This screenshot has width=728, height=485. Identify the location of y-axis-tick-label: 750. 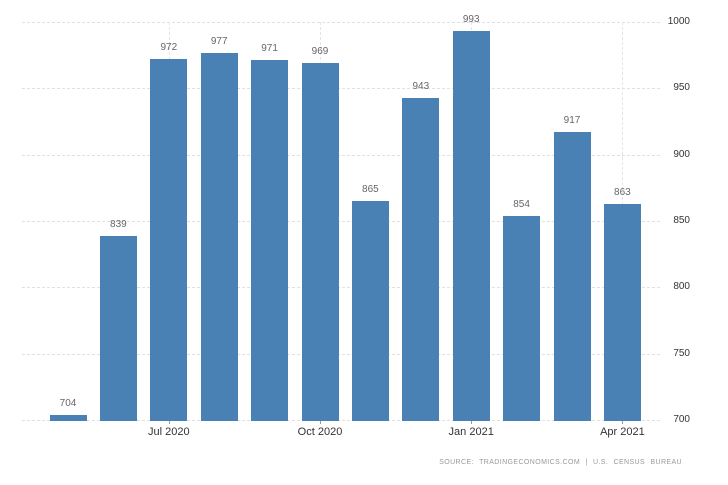
(681, 353).